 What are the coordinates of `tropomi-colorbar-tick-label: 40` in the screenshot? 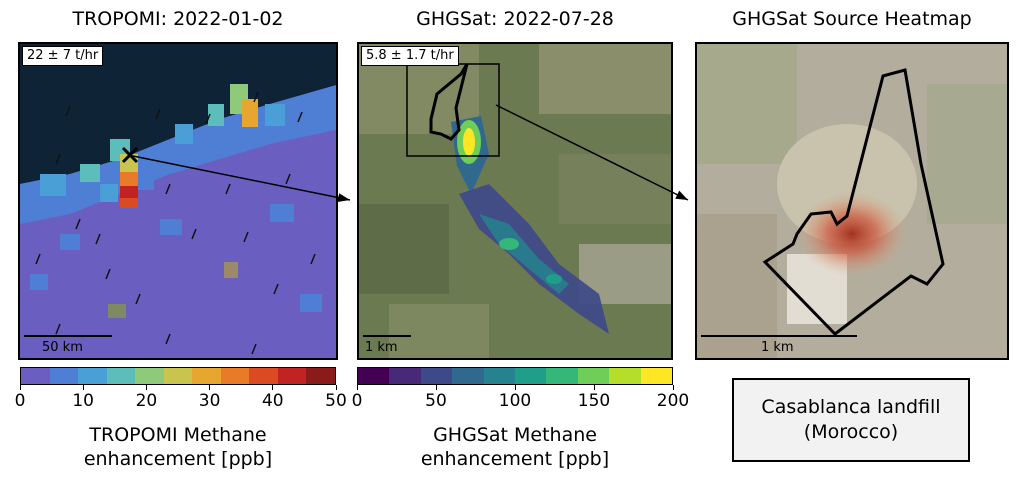 It's located at (272, 401).